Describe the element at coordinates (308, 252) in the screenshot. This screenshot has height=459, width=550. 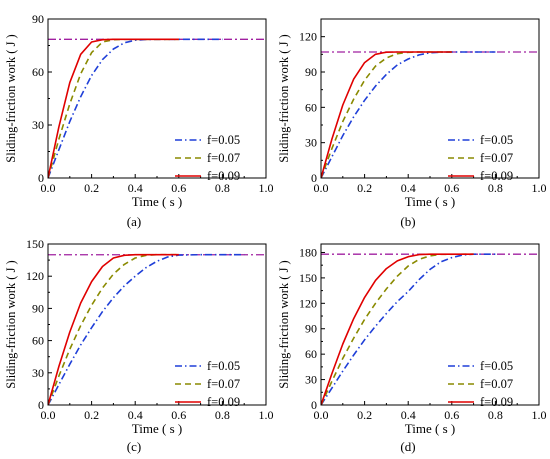
I see `y-tick-label: 180` at that location.